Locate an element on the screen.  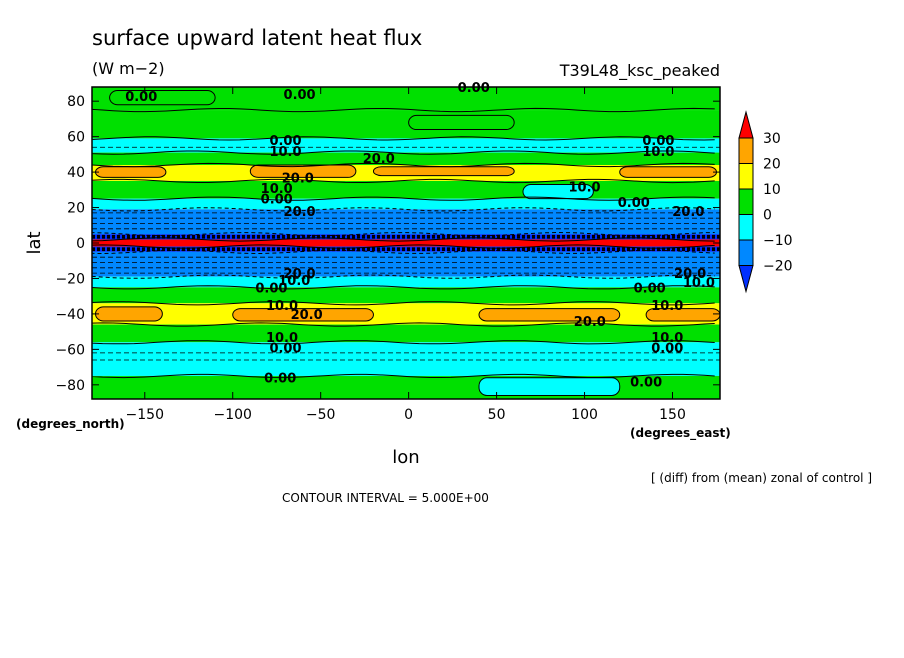
x-tick-label: −50 is located at coordinates (321, 415).